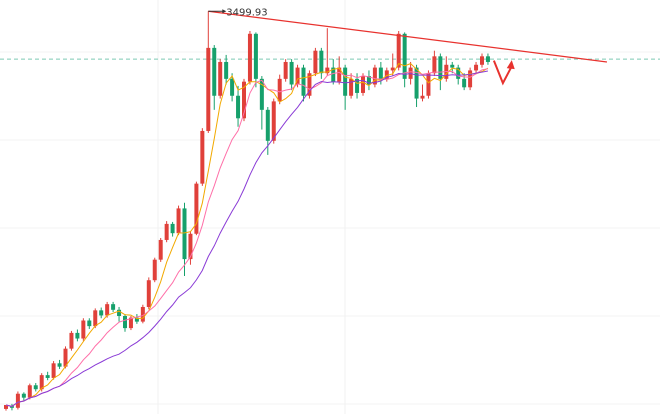  I want to click on projection, so click(503, 73).